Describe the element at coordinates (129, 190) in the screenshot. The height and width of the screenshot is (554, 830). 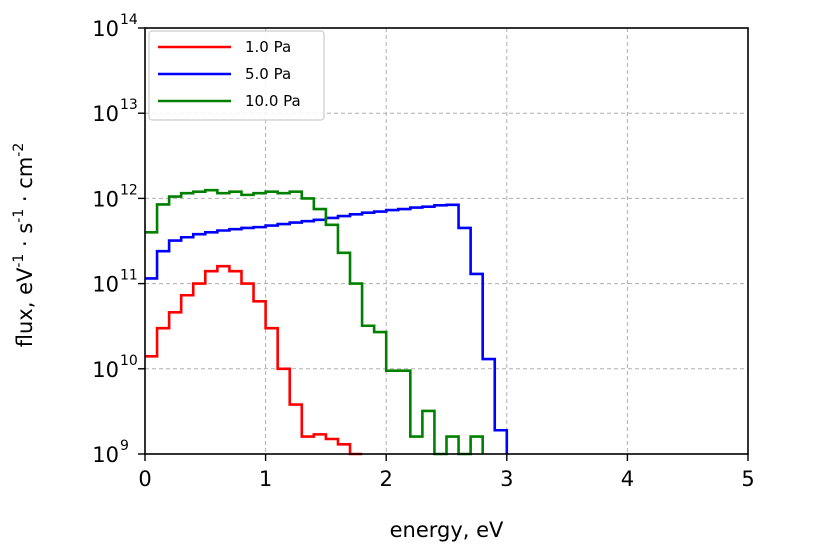
I see `y-tick-exponent: 12` at that location.